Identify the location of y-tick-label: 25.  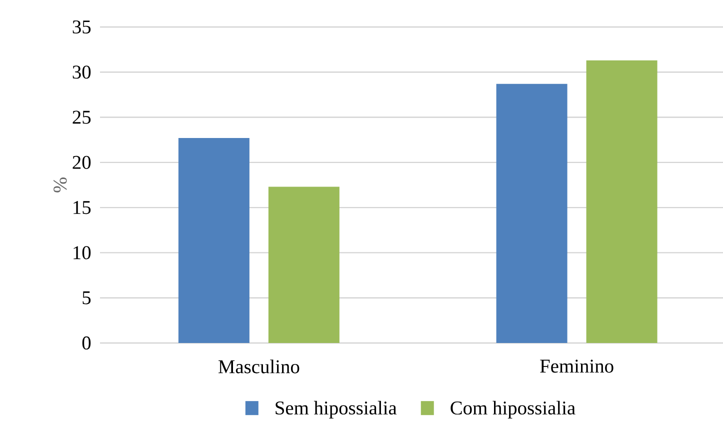
(81, 117).